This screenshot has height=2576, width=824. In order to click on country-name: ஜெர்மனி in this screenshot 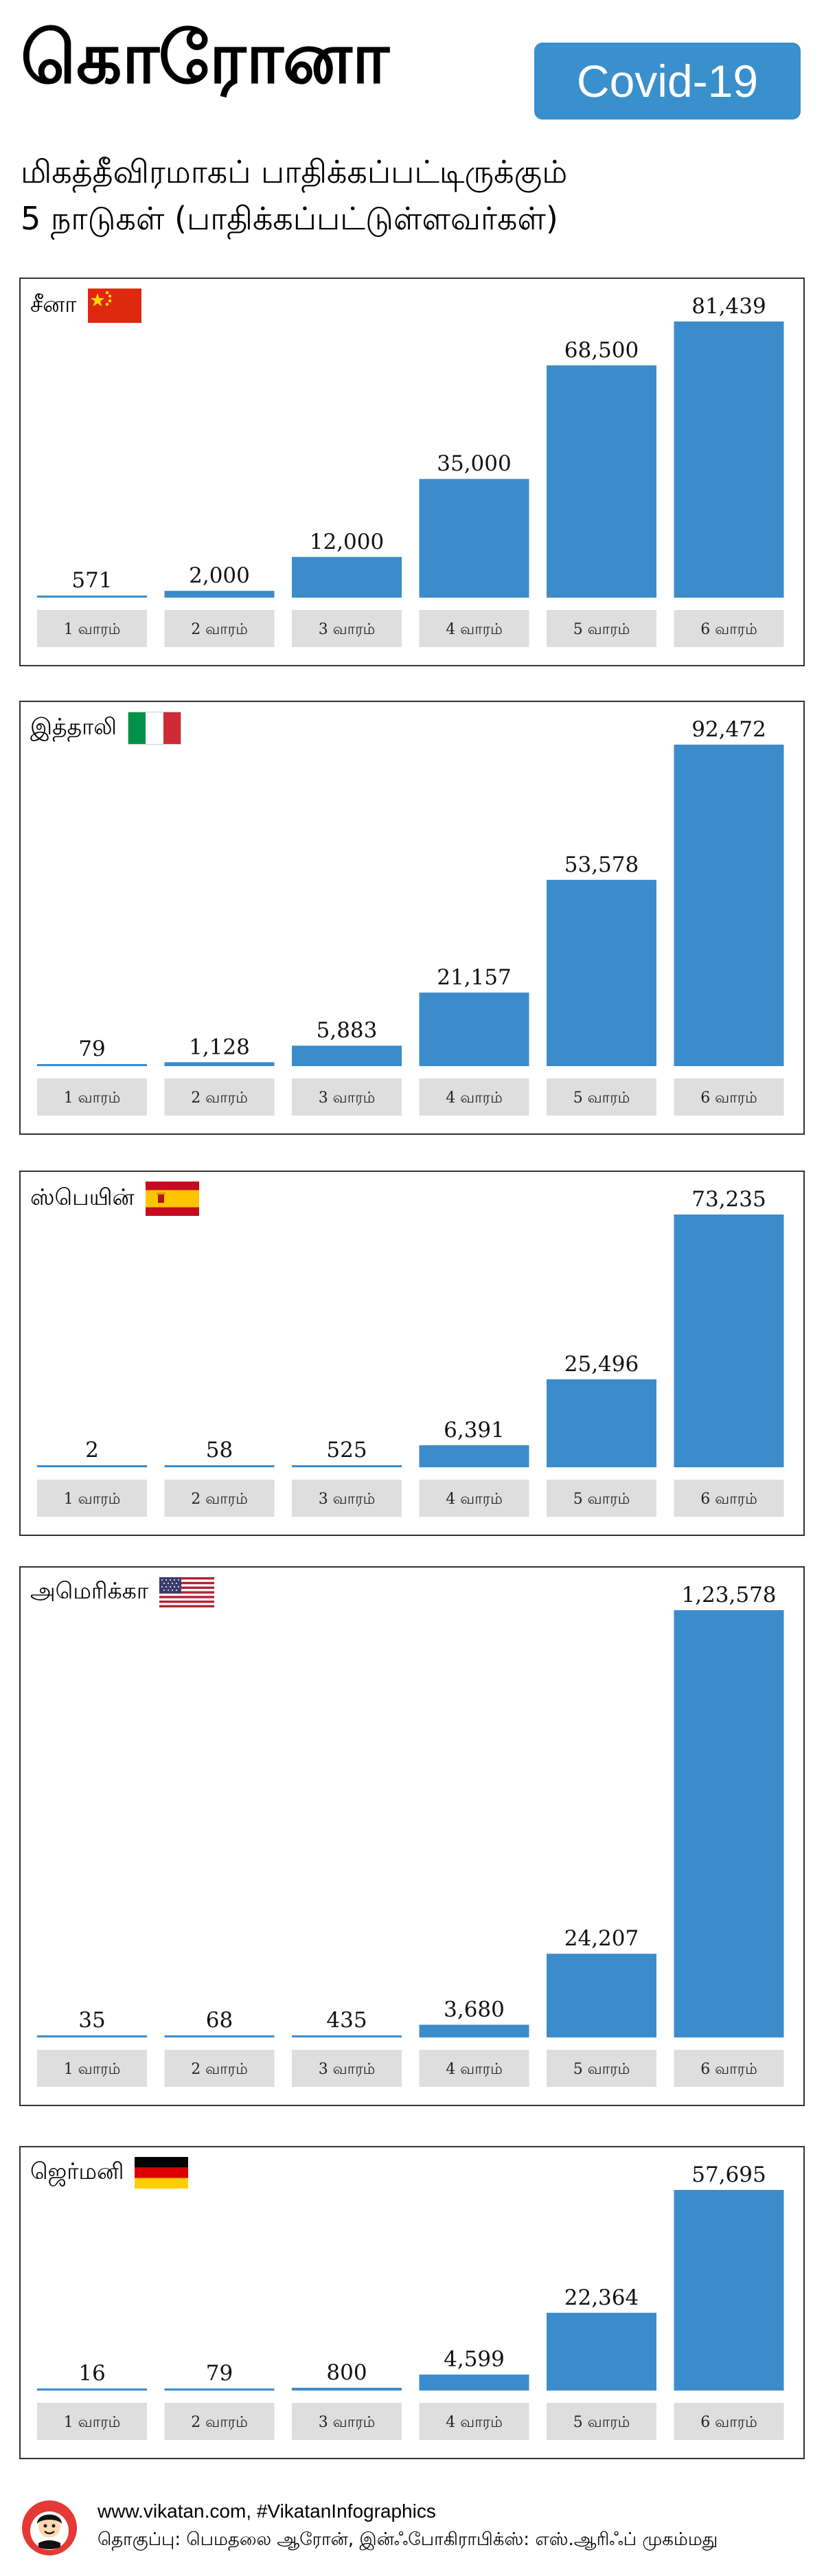, I will do `click(77, 2171)`.